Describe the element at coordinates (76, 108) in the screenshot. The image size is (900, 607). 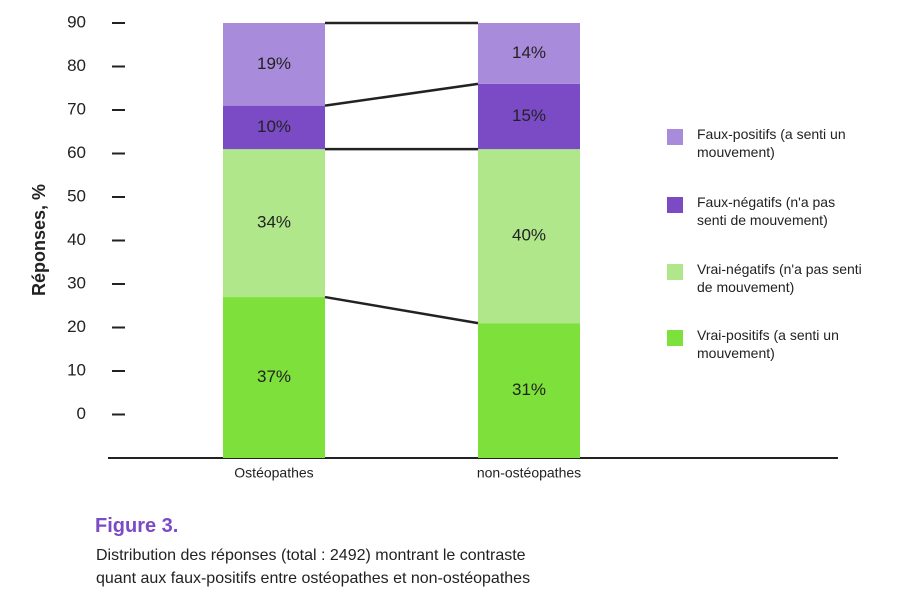
I see `y-tick-label: 70` at that location.